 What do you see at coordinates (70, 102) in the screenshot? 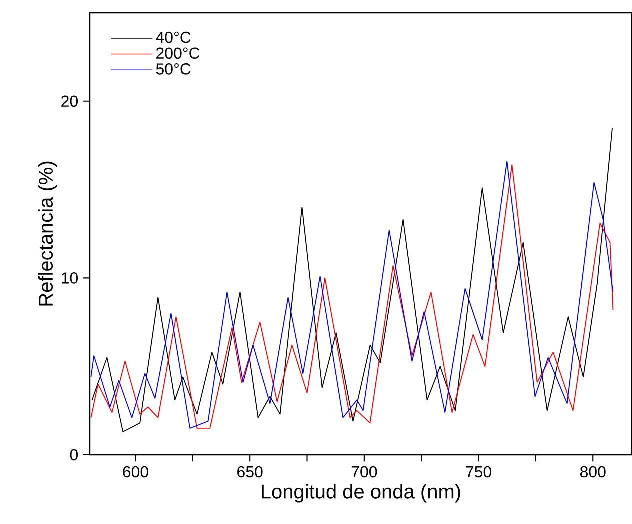
I see `y-tick-label: 20` at bounding box center [70, 102].